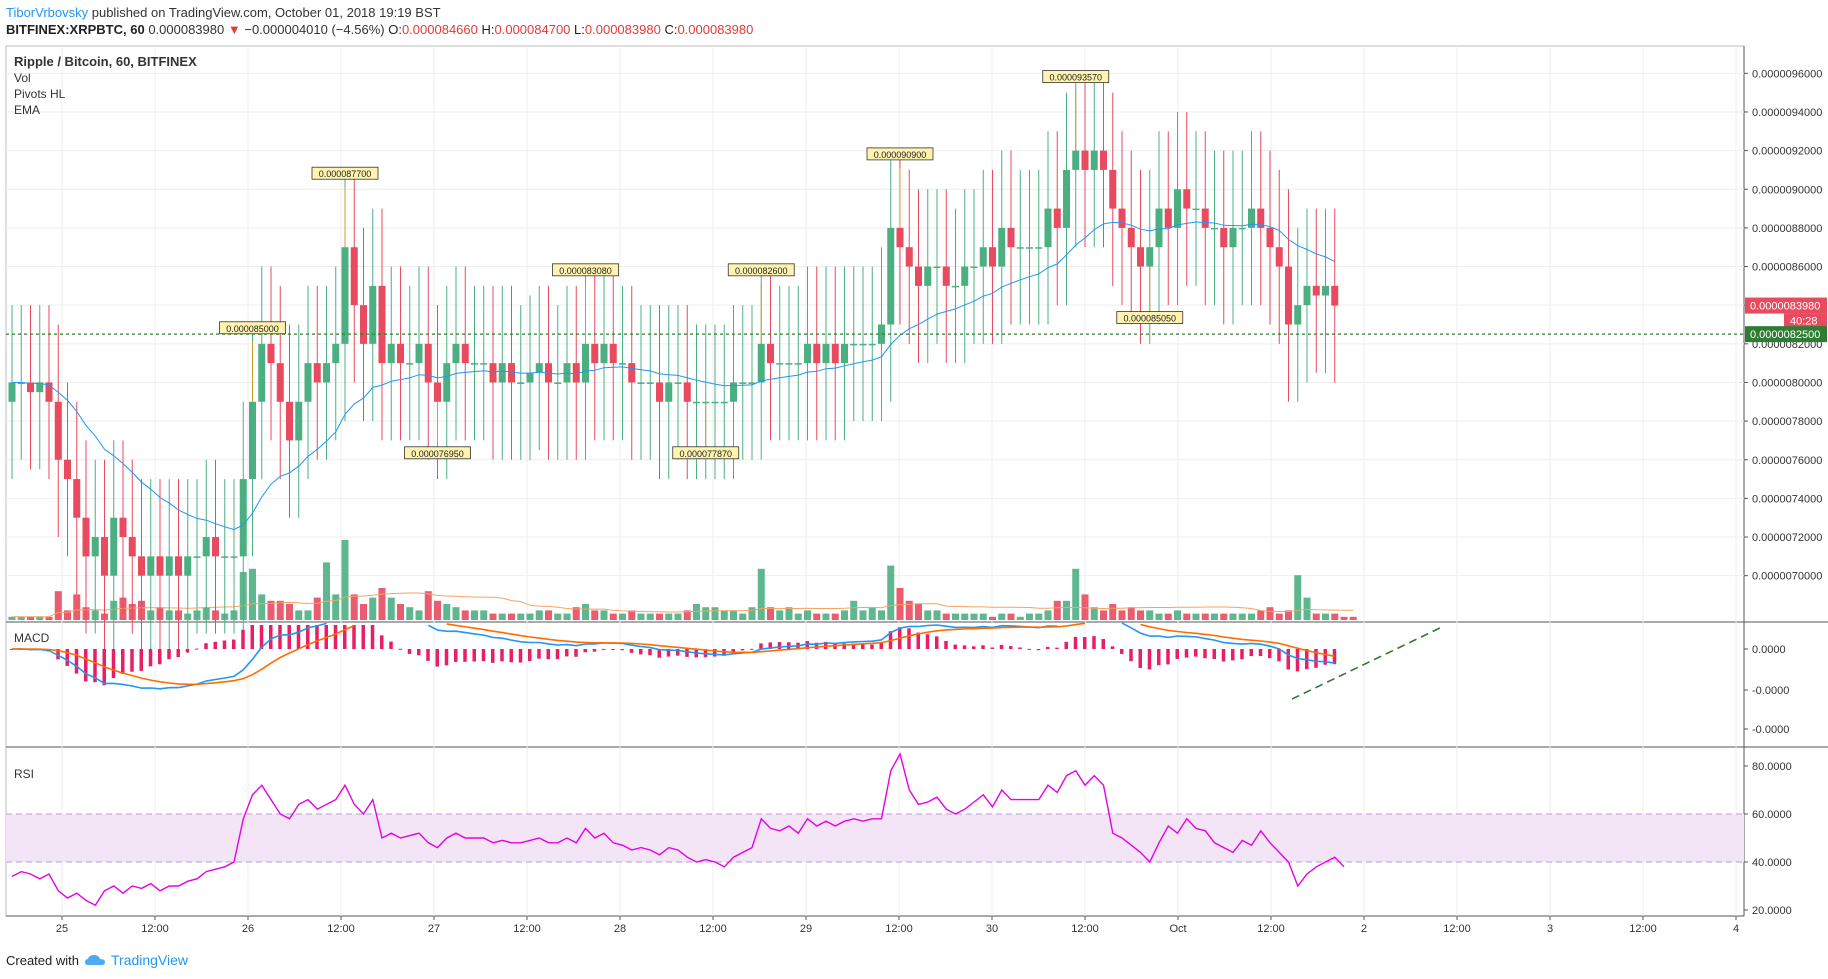 The image size is (1828, 979). Describe the element at coordinates (248, 929) in the screenshot. I see `time-tick-label: 26` at that location.